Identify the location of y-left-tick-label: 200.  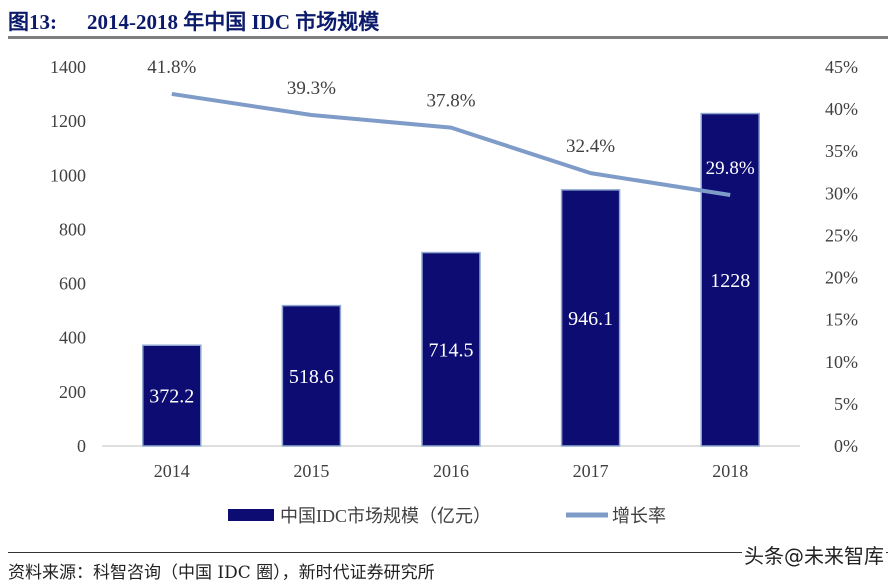
(72, 392).